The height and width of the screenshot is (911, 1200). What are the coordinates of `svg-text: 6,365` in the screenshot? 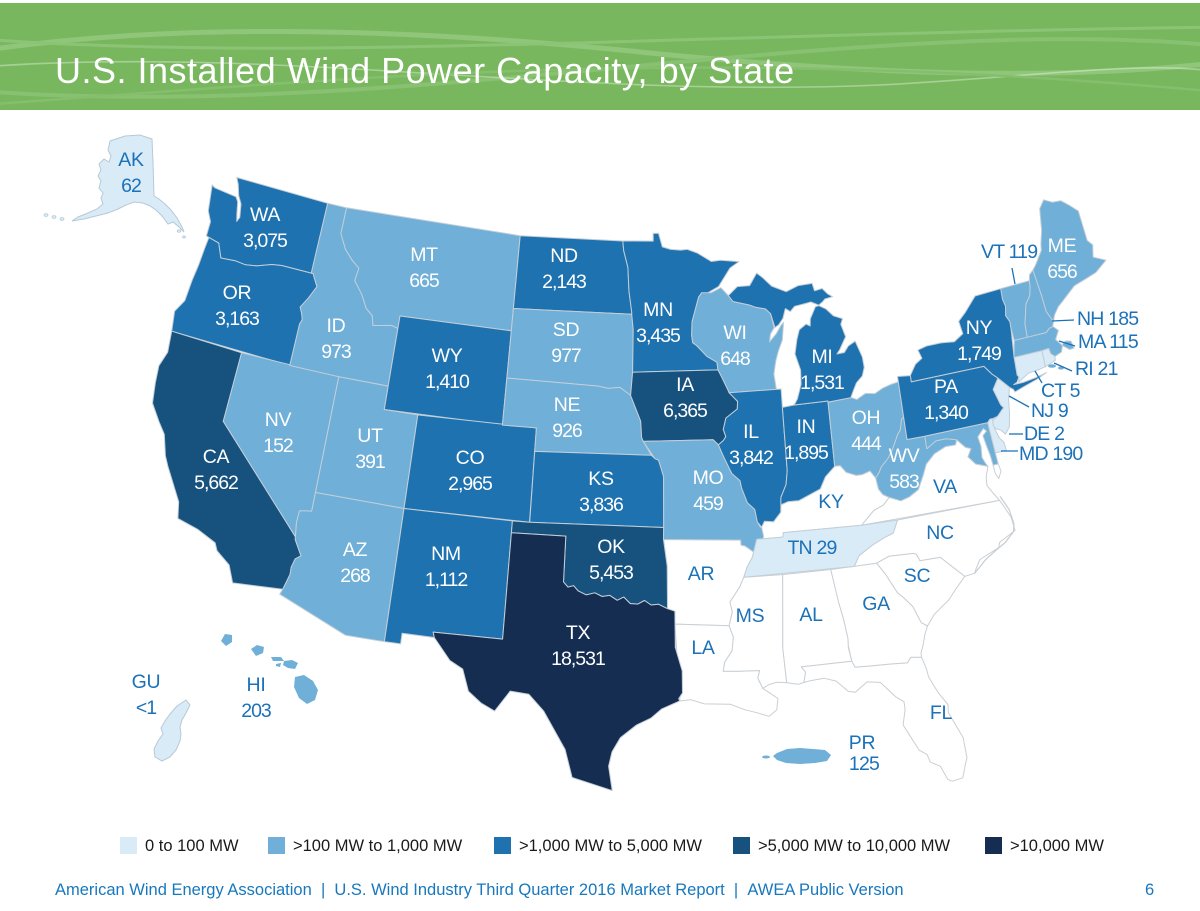 It's located at (685, 411).